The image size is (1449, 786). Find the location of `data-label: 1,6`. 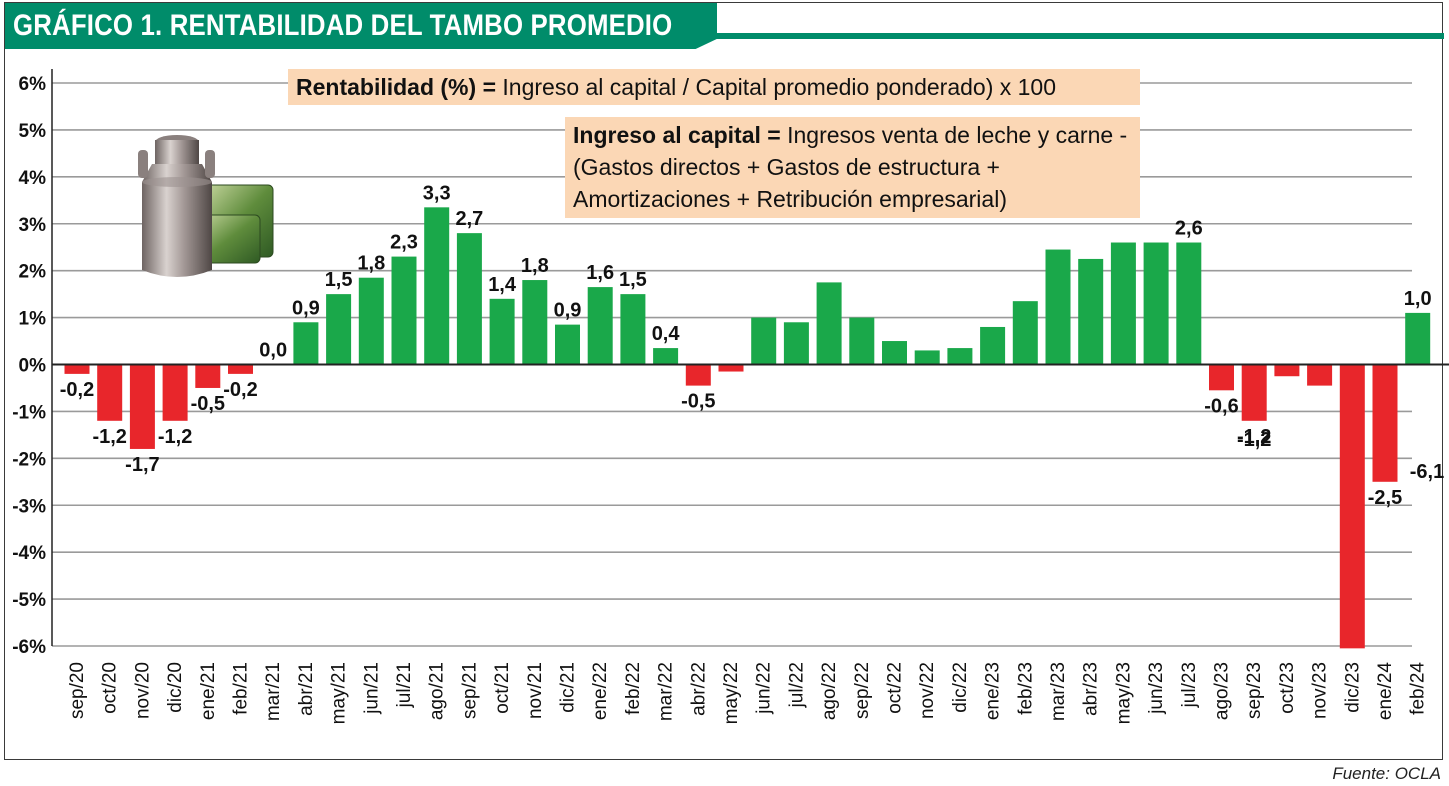

data-label: 1,6 is located at coordinates (600, 273).